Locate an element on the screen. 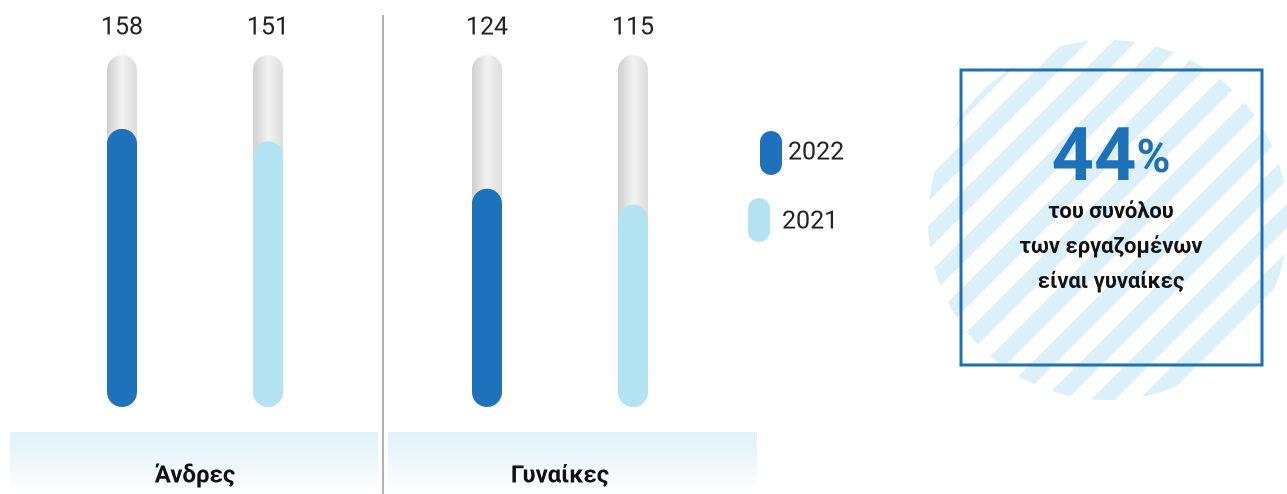 The image size is (1287, 494). value-label: 158 is located at coordinates (122, 27).